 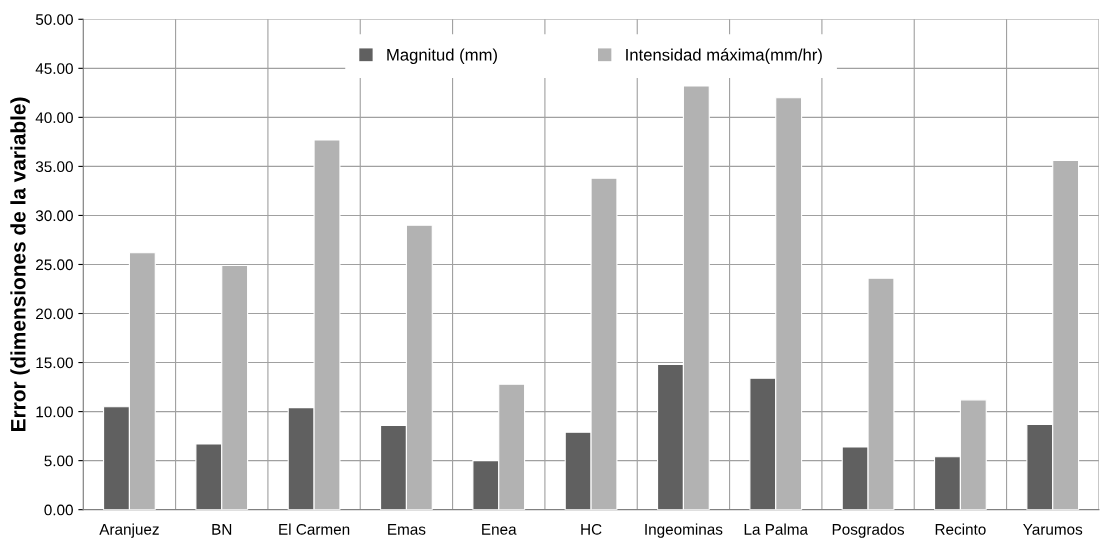 What do you see at coordinates (54, 167) in the screenshot?
I see `y-tick-label: 35.00` at bounding box center [54, 167].